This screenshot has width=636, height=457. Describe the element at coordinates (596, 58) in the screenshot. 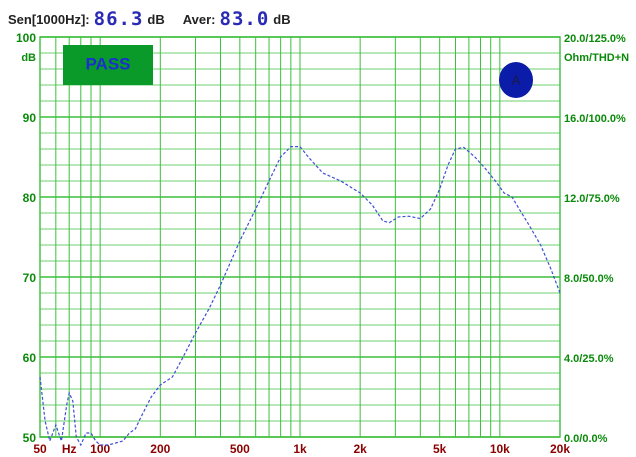

I see `right-axis-unit-label: Ohm/THD+N` at that location.